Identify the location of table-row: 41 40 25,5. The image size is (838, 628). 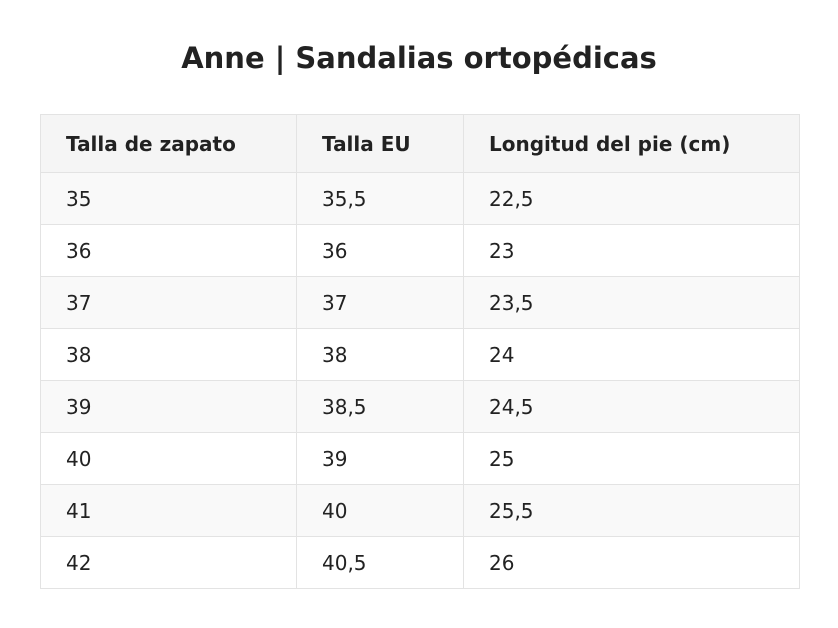
(420, 510).